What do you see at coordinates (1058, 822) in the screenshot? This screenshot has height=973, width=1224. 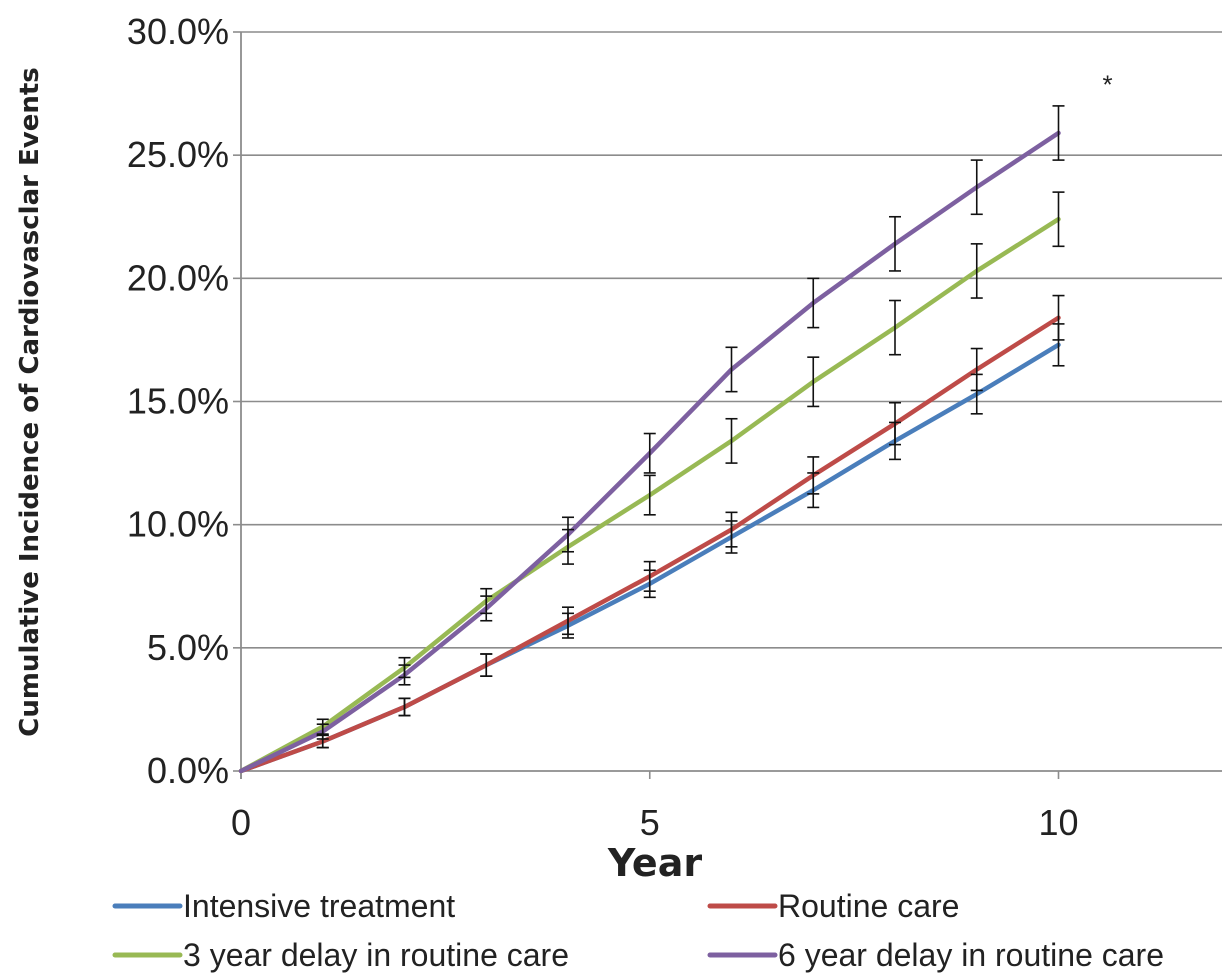 I see `x-tick-label: 10` at bounding box center [1058, 822].